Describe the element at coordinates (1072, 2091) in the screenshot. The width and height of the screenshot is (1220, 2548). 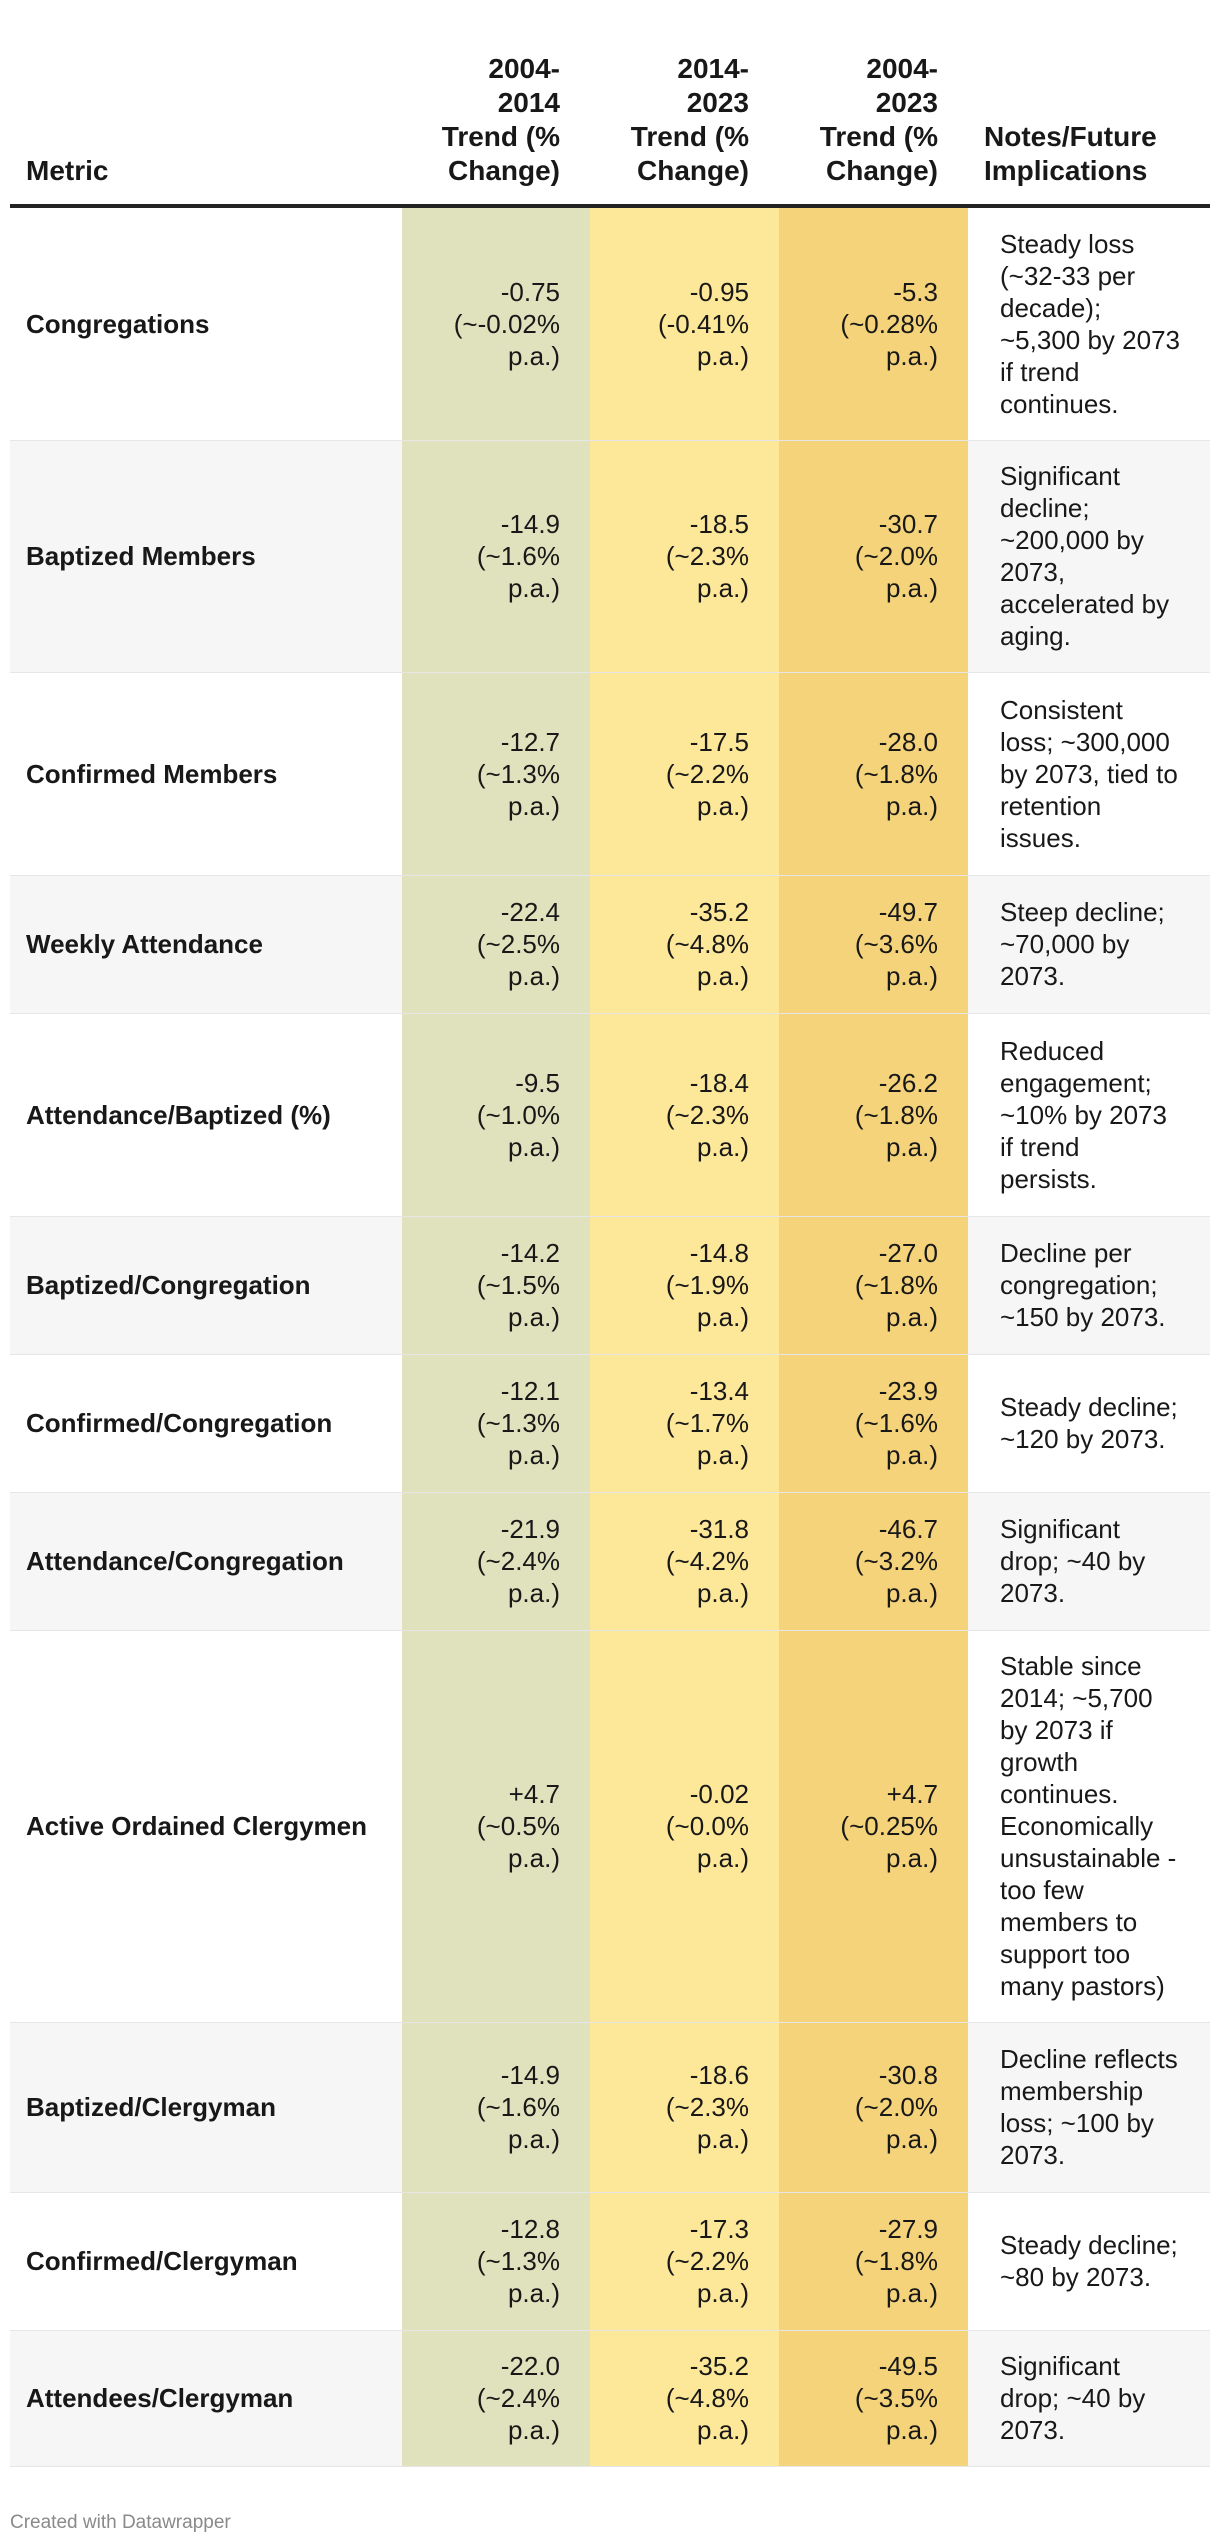
I see `notes-line: membership` at that location.